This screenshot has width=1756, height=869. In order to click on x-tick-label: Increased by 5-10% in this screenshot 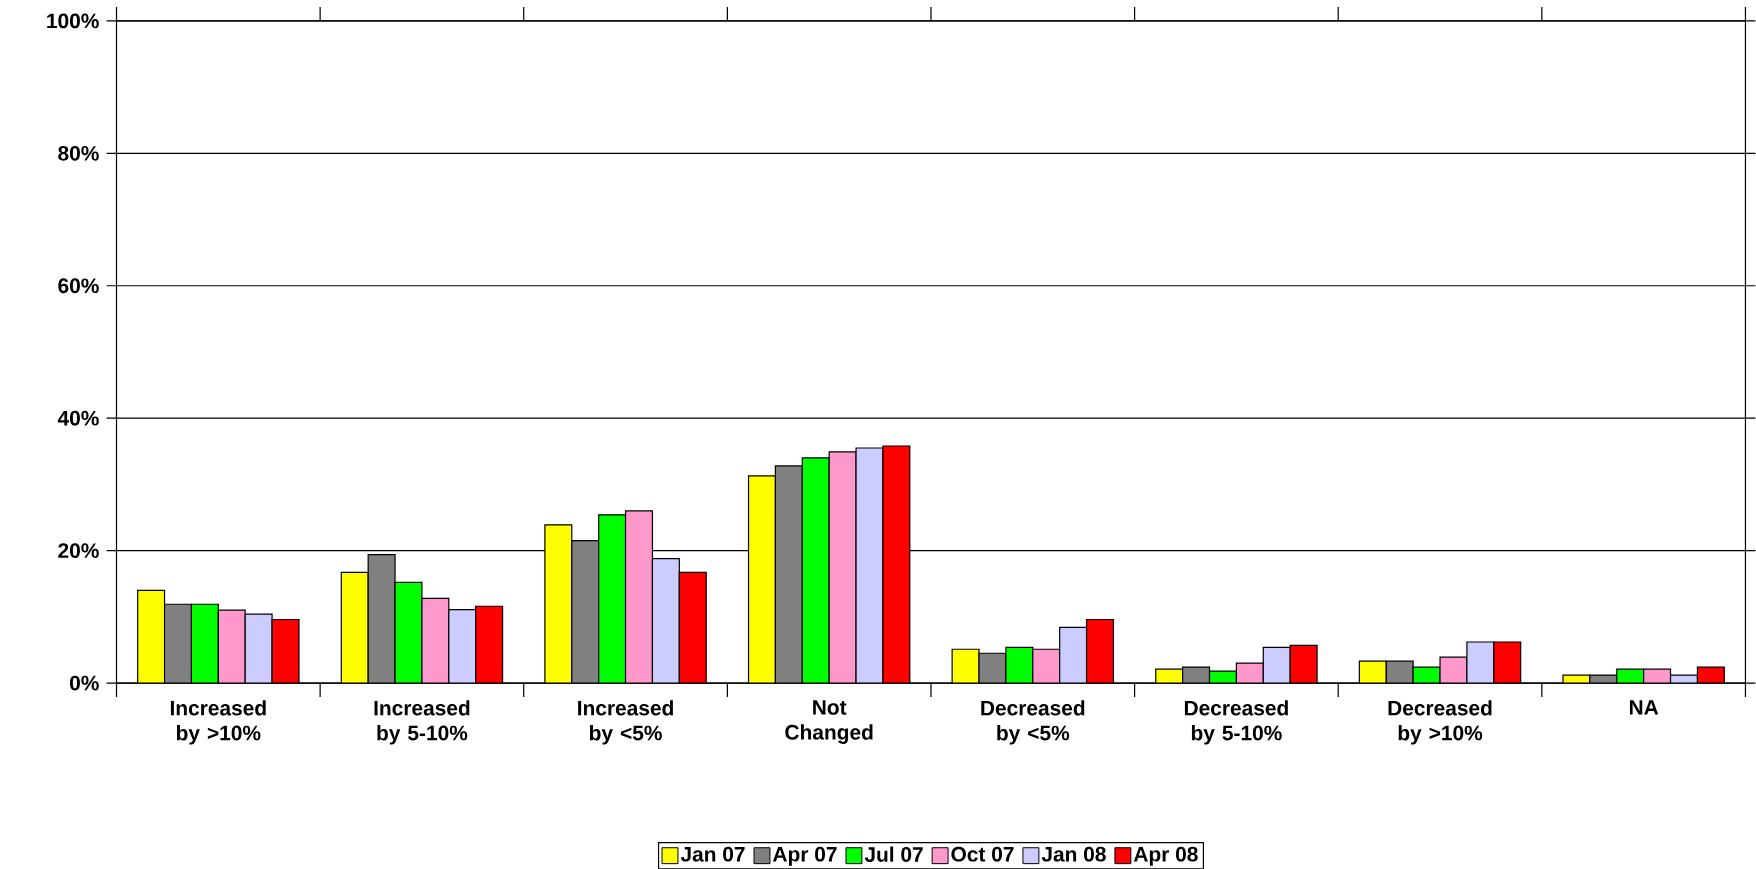, I will do `click(422, 722)`.